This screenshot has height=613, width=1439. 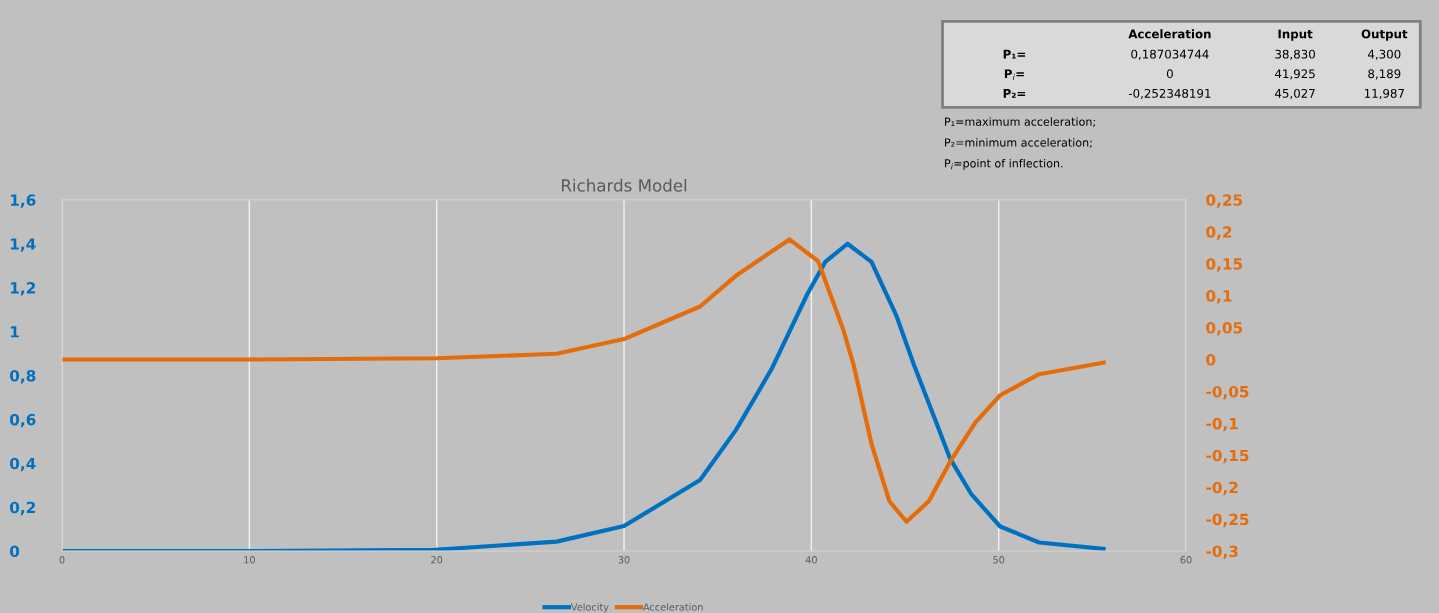 I want to click on text: P₁=maximum acceleration;, so click(x=1020, y=122).